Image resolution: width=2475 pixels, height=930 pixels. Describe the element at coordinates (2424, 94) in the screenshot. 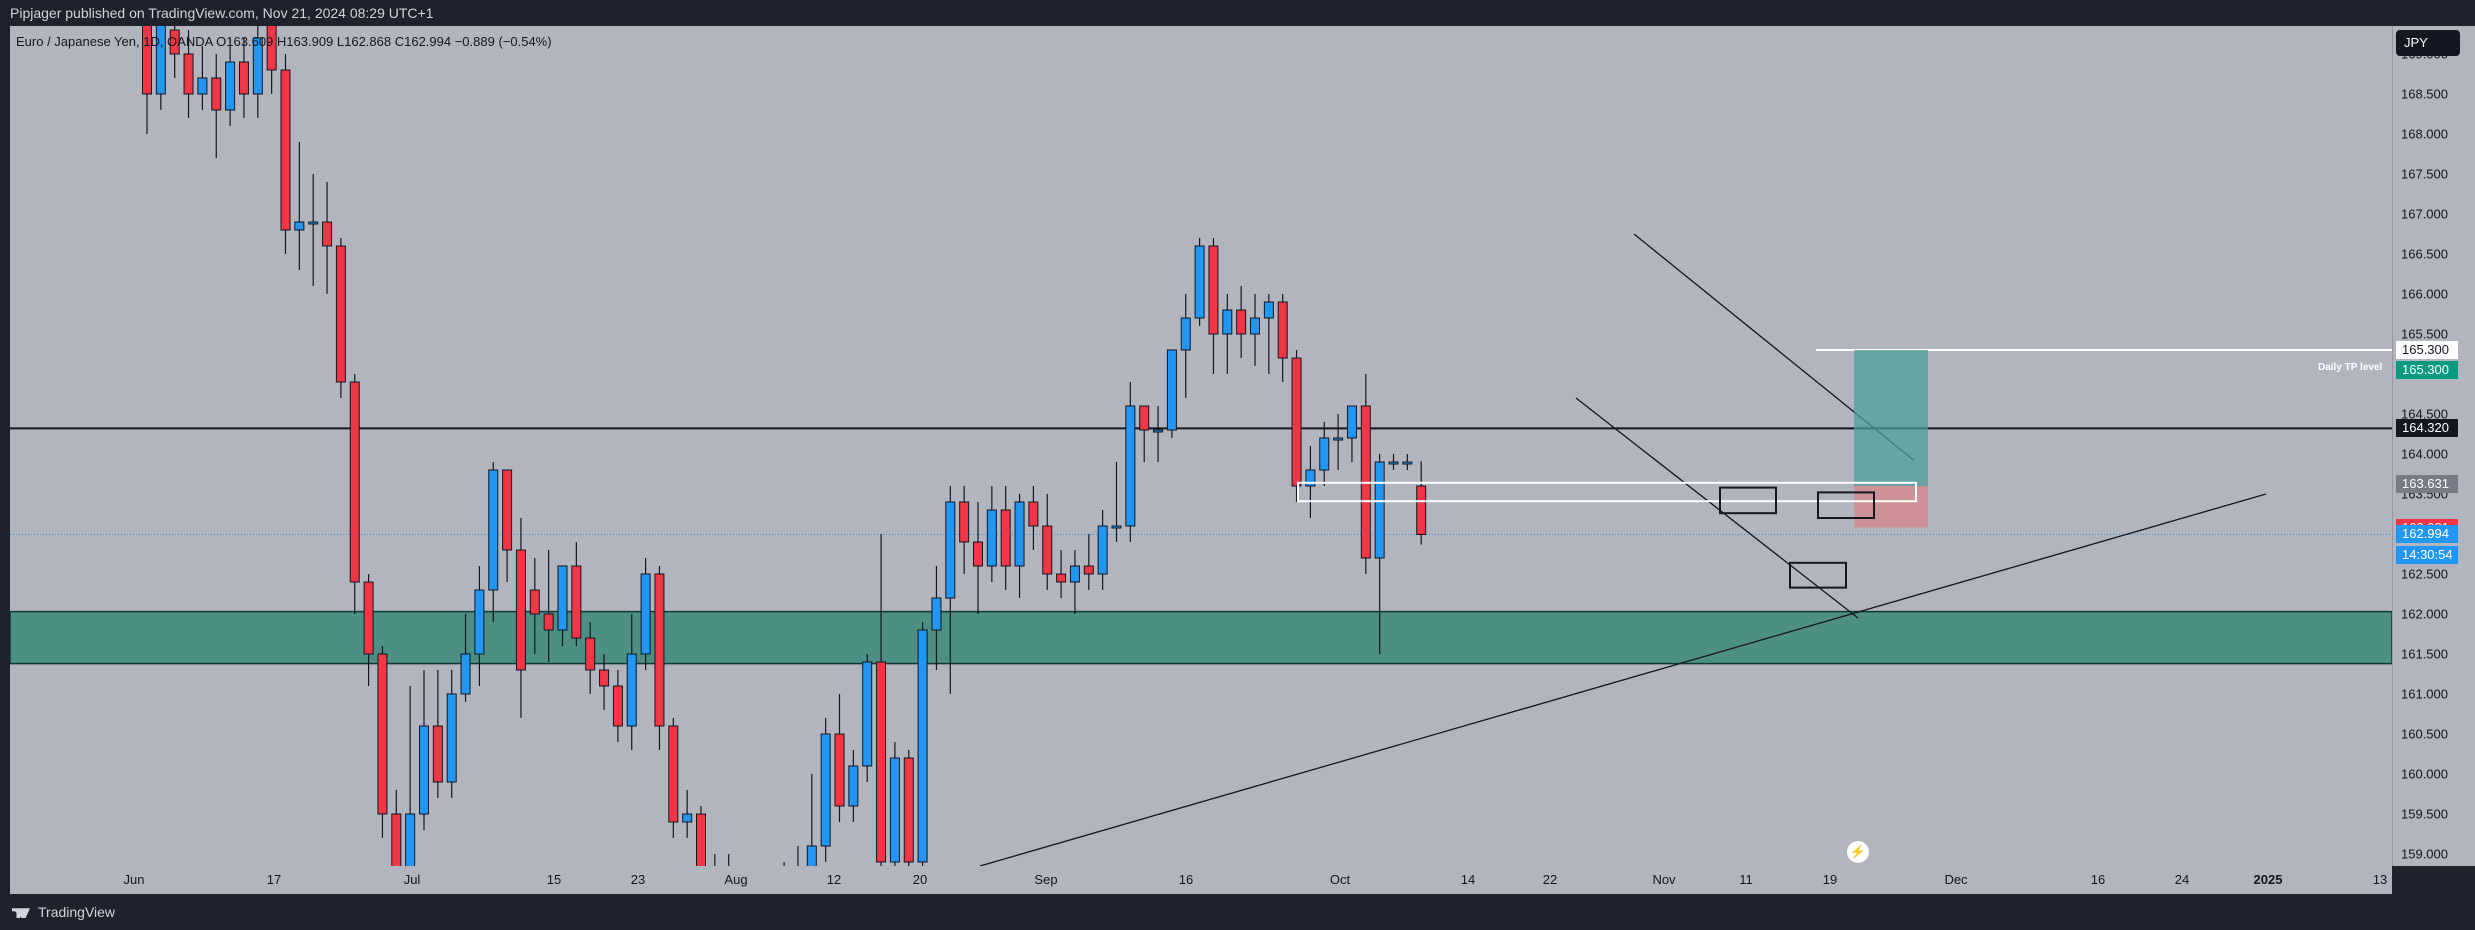

I see `price-tick-label: 168.500` at that location.